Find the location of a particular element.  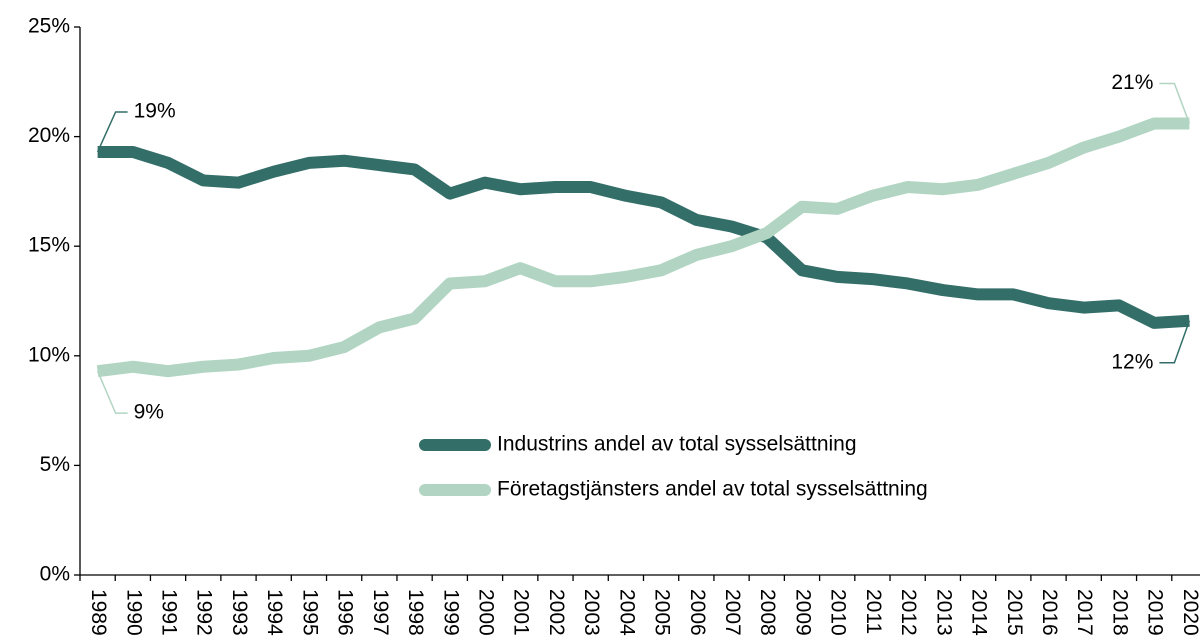

x-tick-label: 2017 is located at coordinates (1084, 612).